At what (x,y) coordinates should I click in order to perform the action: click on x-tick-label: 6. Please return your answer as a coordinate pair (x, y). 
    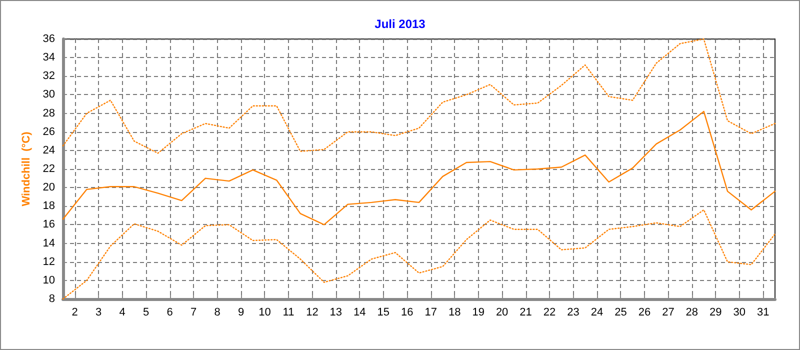
    Looking at the image, I should click on (169, 312).